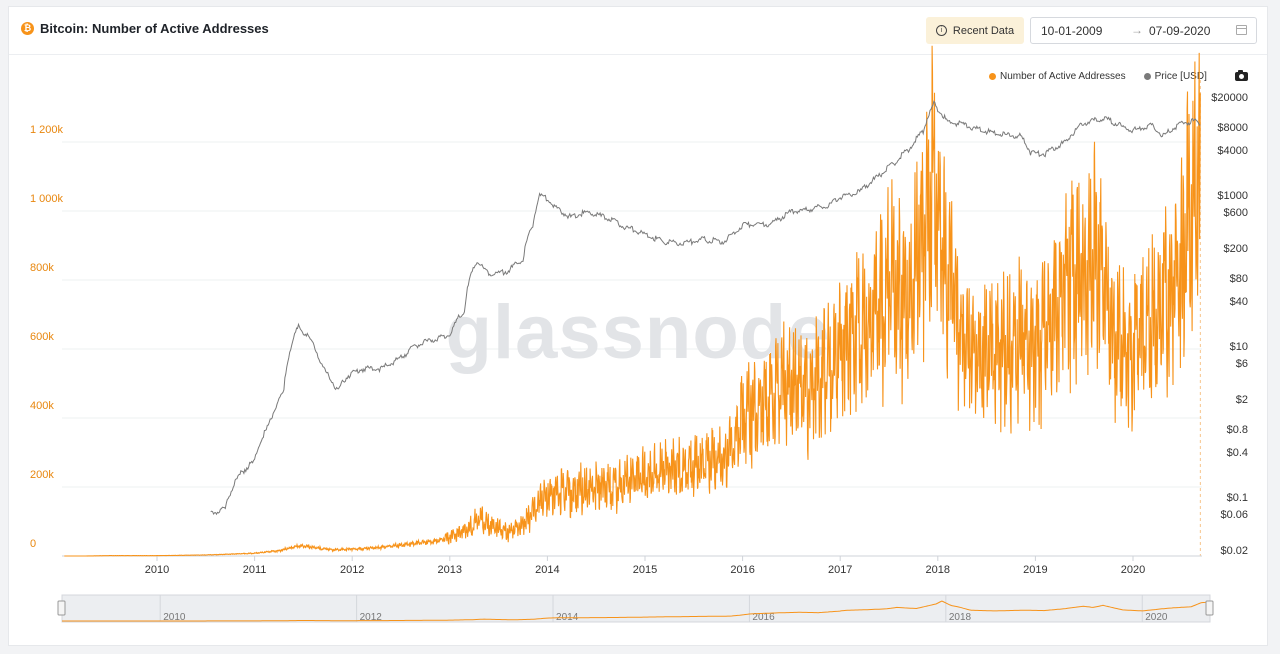 This screenshot has width=1280, height=654. What do you see at coordinates (1147, 76) in the screenshot?
I see `legend-dot-price` at bounding box center [1147, 76].